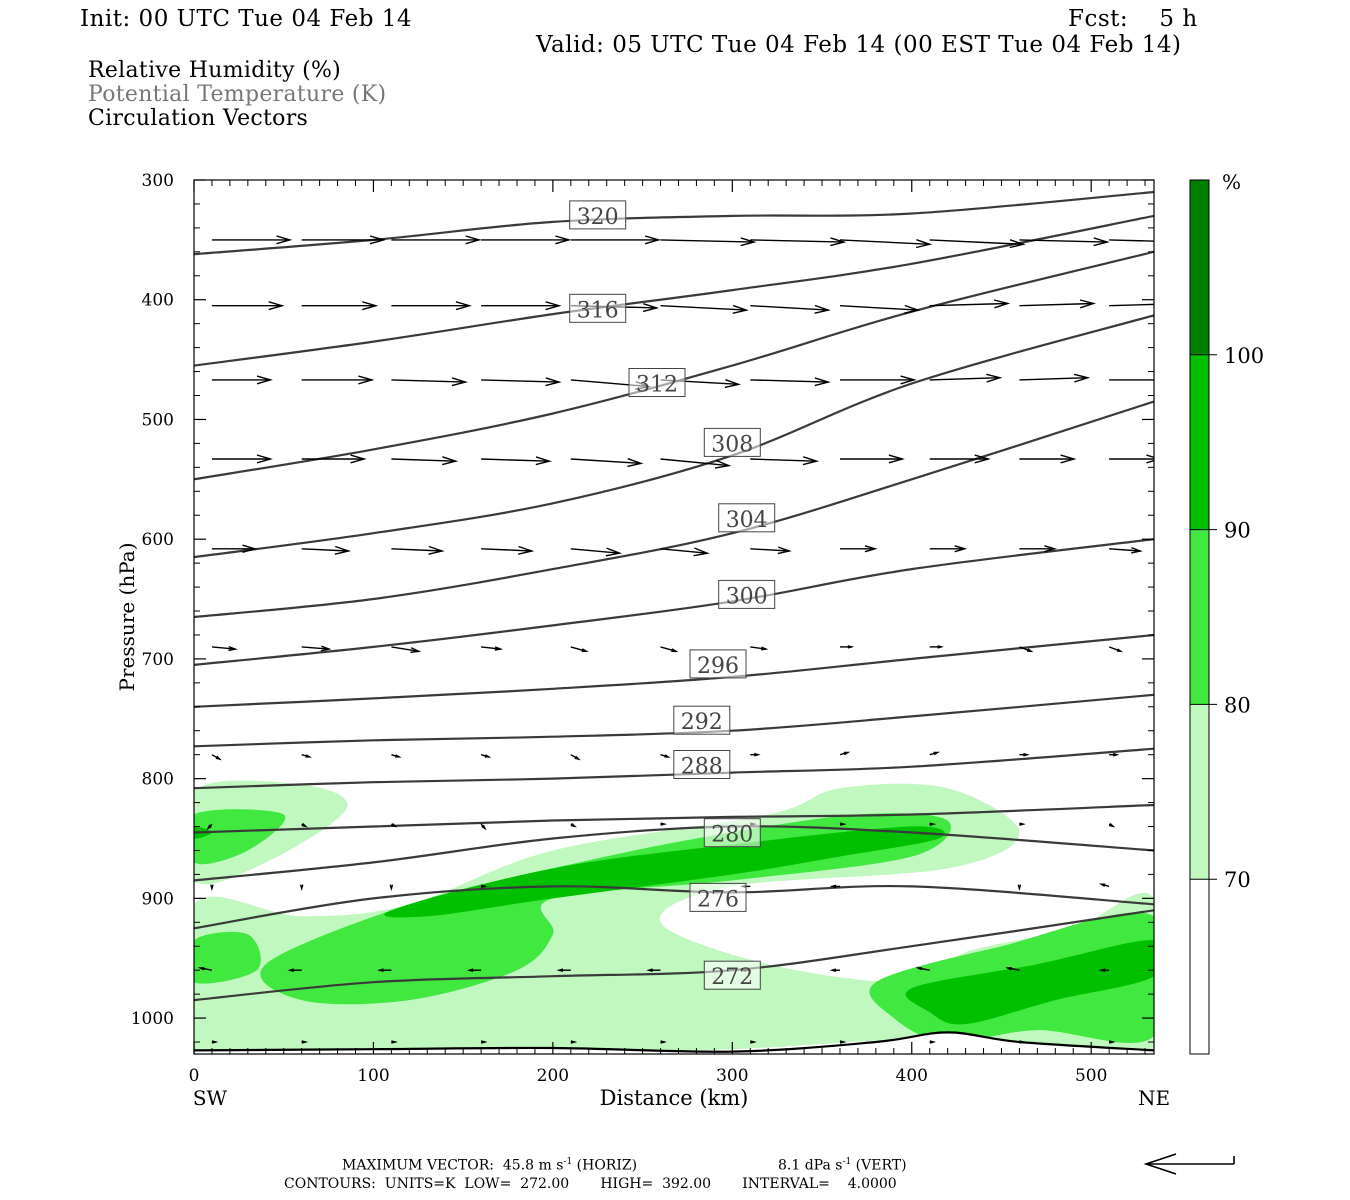 This screenshot has width=1350, height=1200. Describe the element at coordinates (674, 1043) in the screenshot. I see `below-ground-mask` at that location.